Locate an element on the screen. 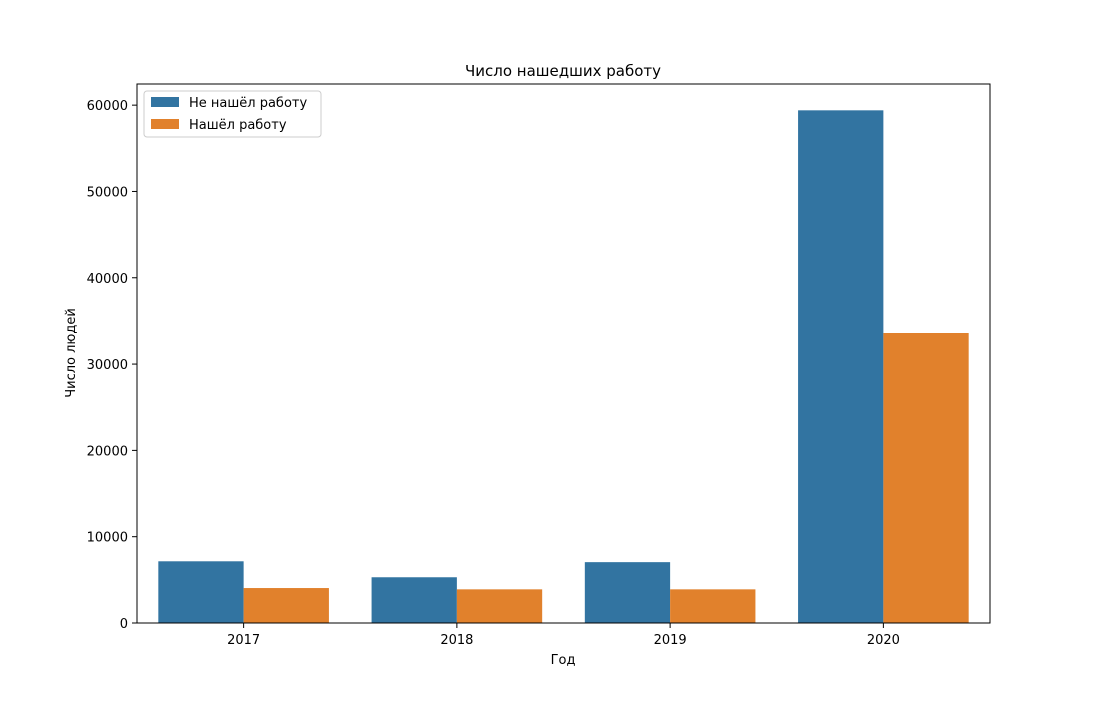 Image resolution: width=1100 pixels, height=704 pixels. x-tick-label-2020: 2020 is located at coordinates (883, 640).